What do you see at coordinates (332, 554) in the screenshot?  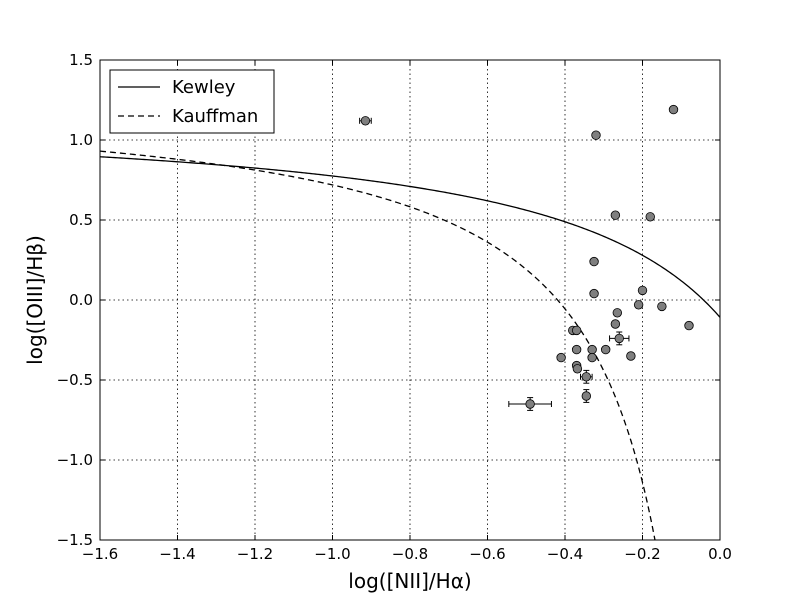 I see `x-tick-label: −1.0` at bounding box center [332, 554].